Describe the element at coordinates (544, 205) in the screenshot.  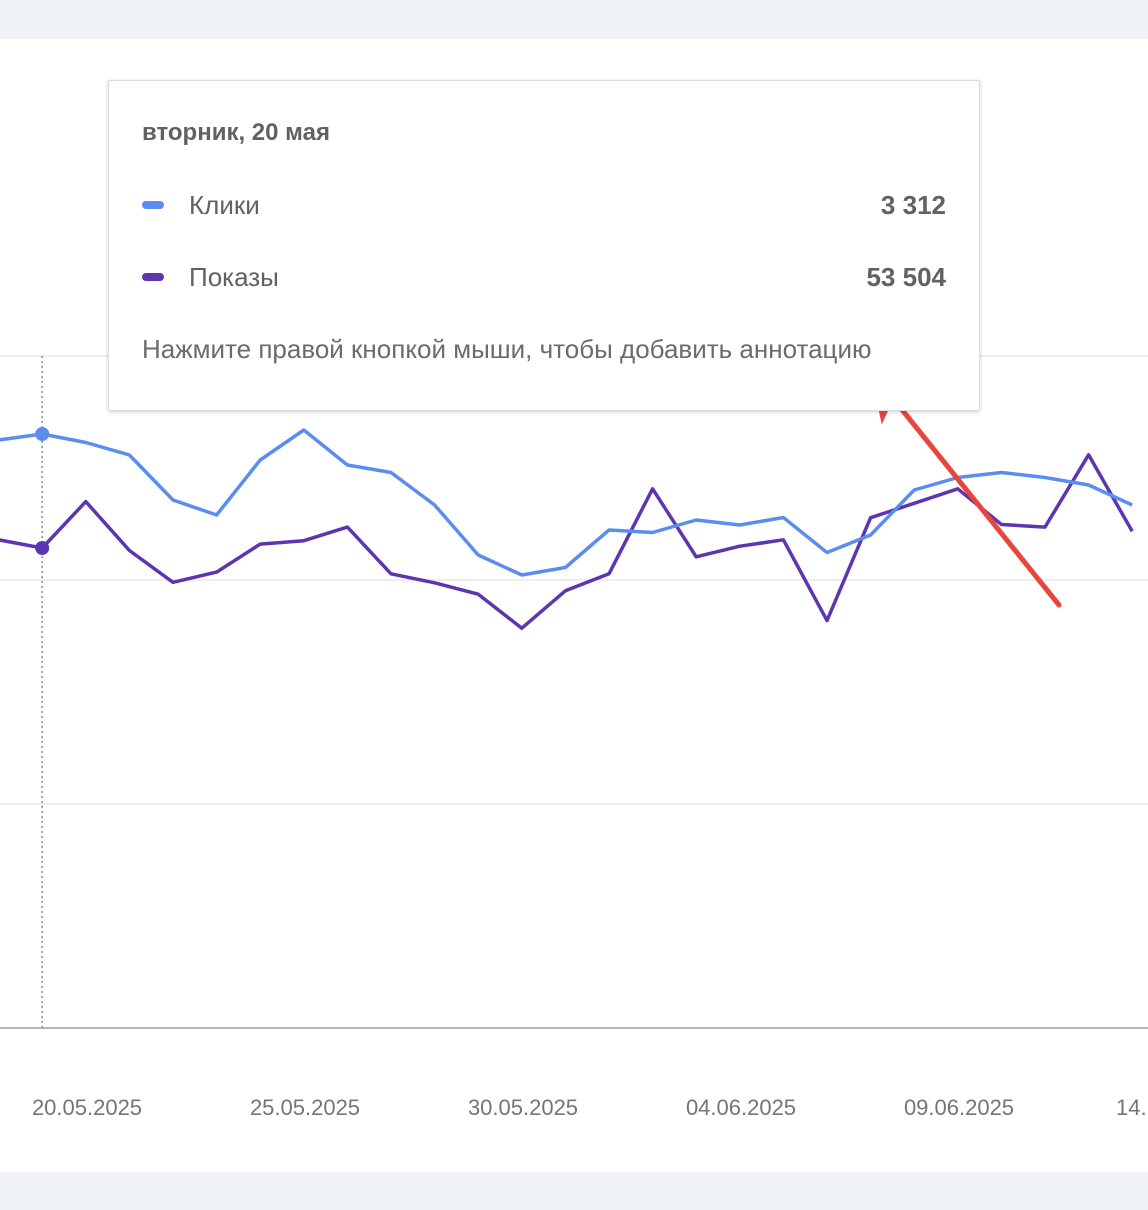
I see `tooltip-row-clicks: Клики 3 312` at that location.